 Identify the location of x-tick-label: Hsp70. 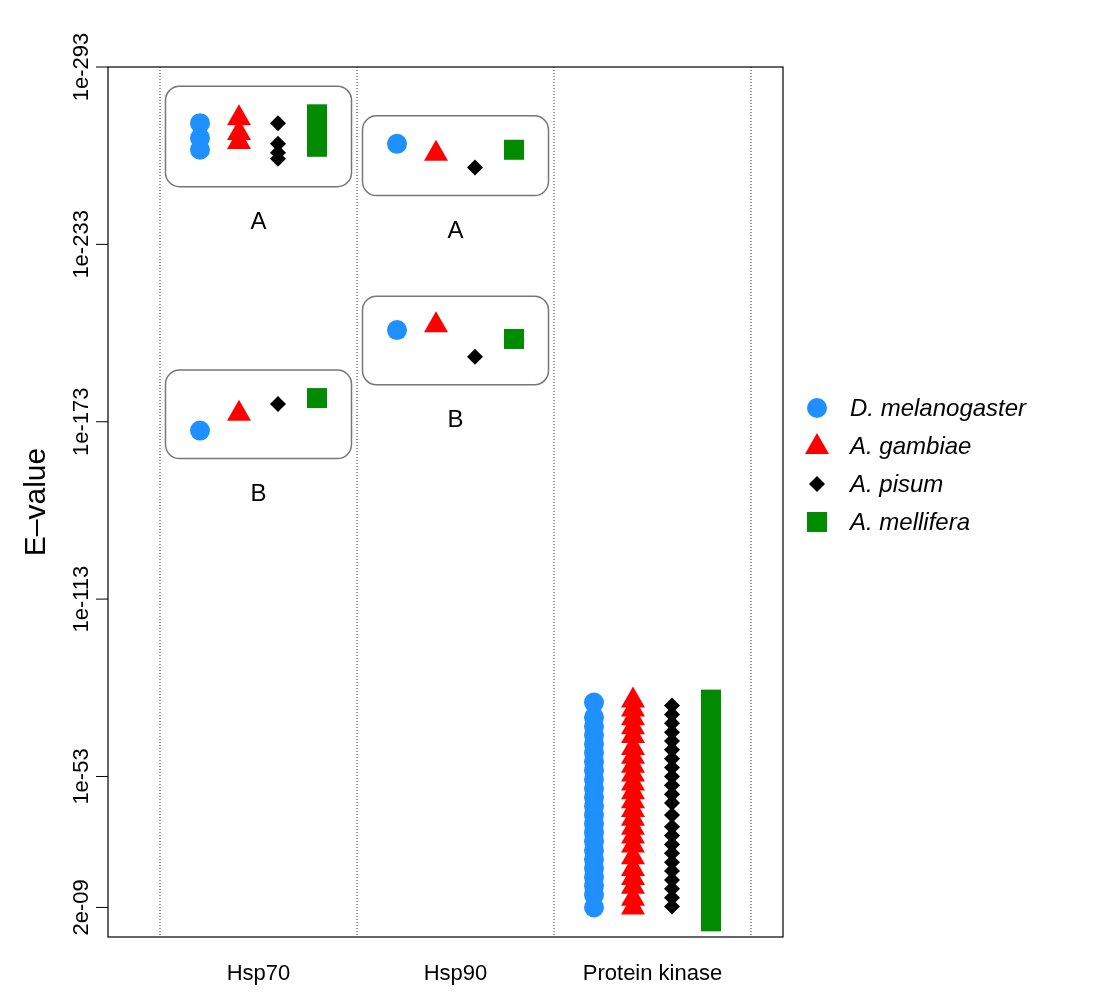
(258, 972).